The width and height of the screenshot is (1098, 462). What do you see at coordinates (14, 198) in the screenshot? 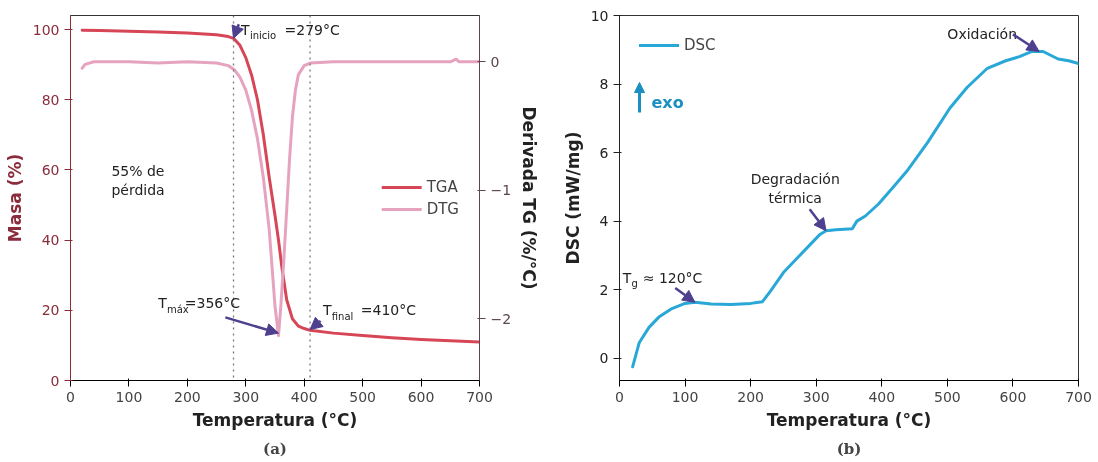
I see `y-axis-title: Masa (%)` at bounding box center [14, 198].